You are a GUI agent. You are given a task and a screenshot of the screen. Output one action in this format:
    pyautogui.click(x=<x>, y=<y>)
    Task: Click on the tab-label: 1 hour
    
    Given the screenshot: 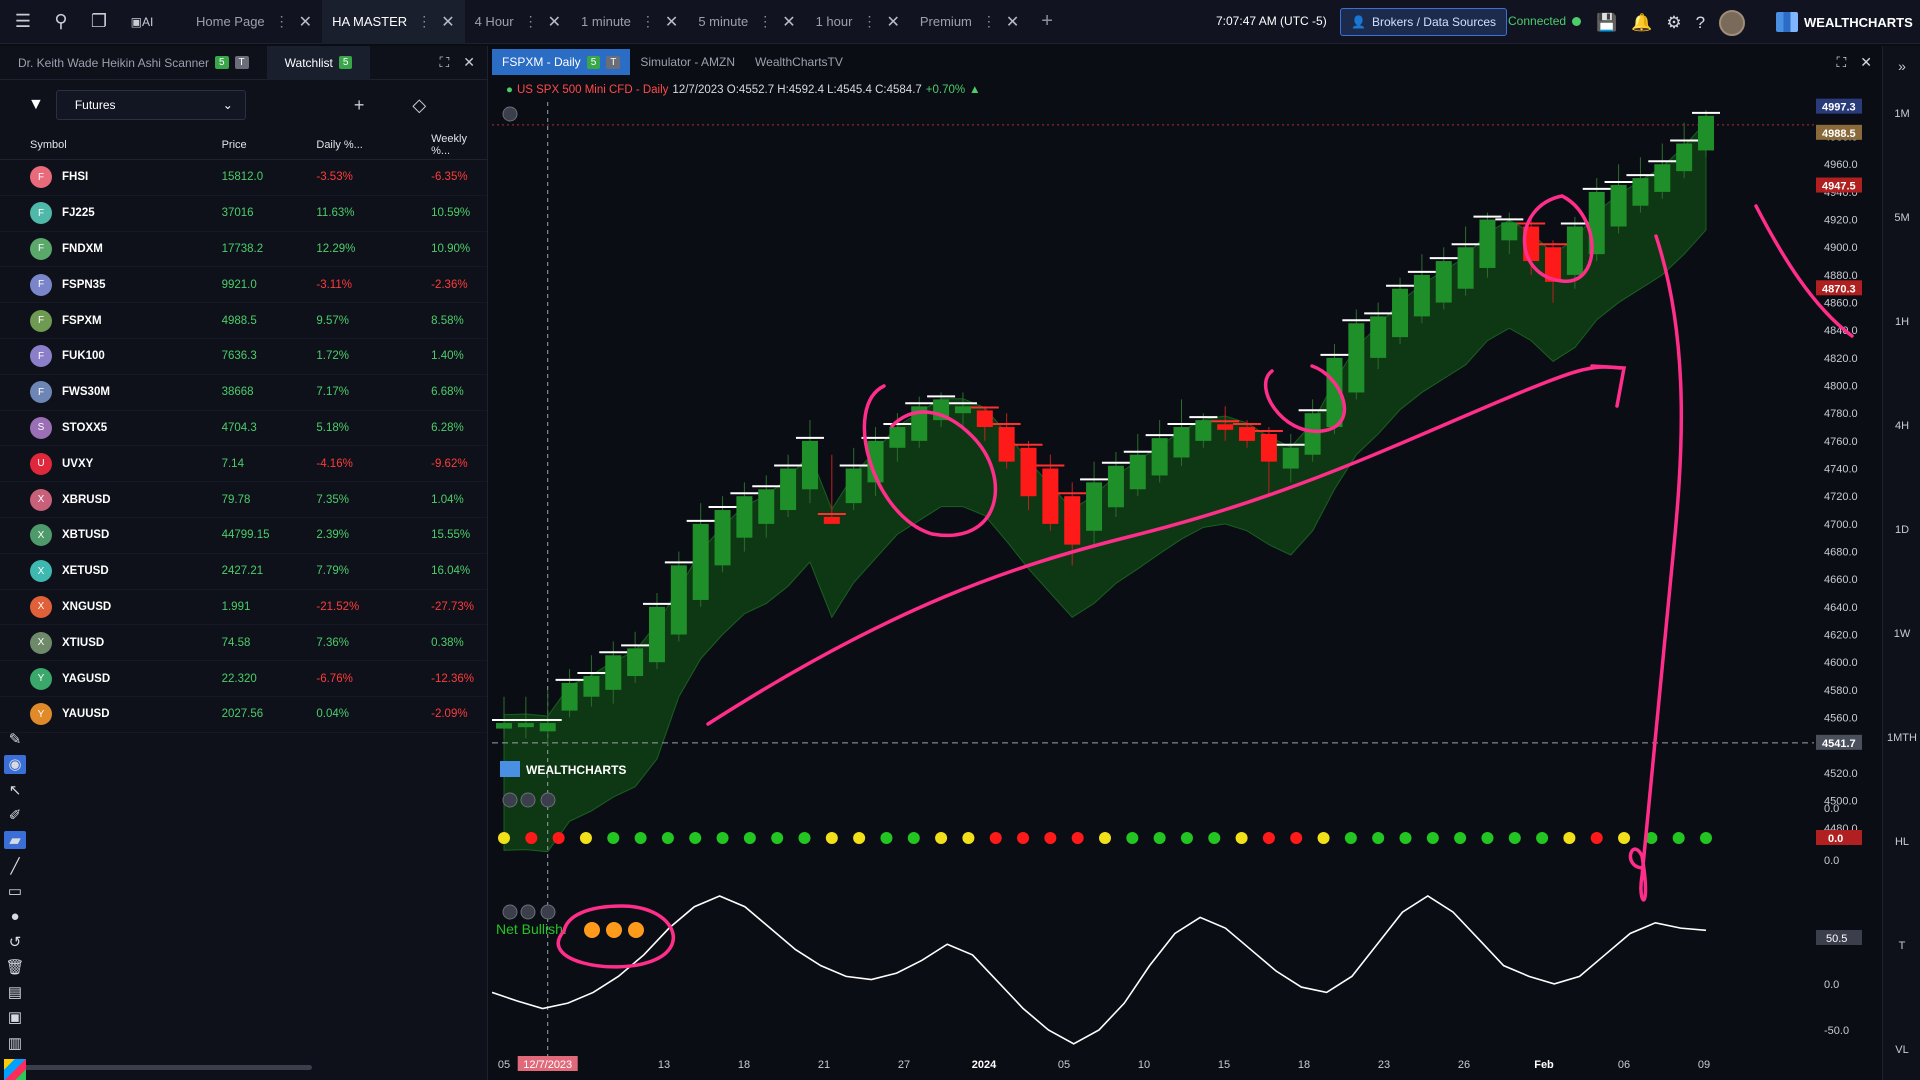 What is the action you would take?
    pyautogui.click(x=834, y=21)
    